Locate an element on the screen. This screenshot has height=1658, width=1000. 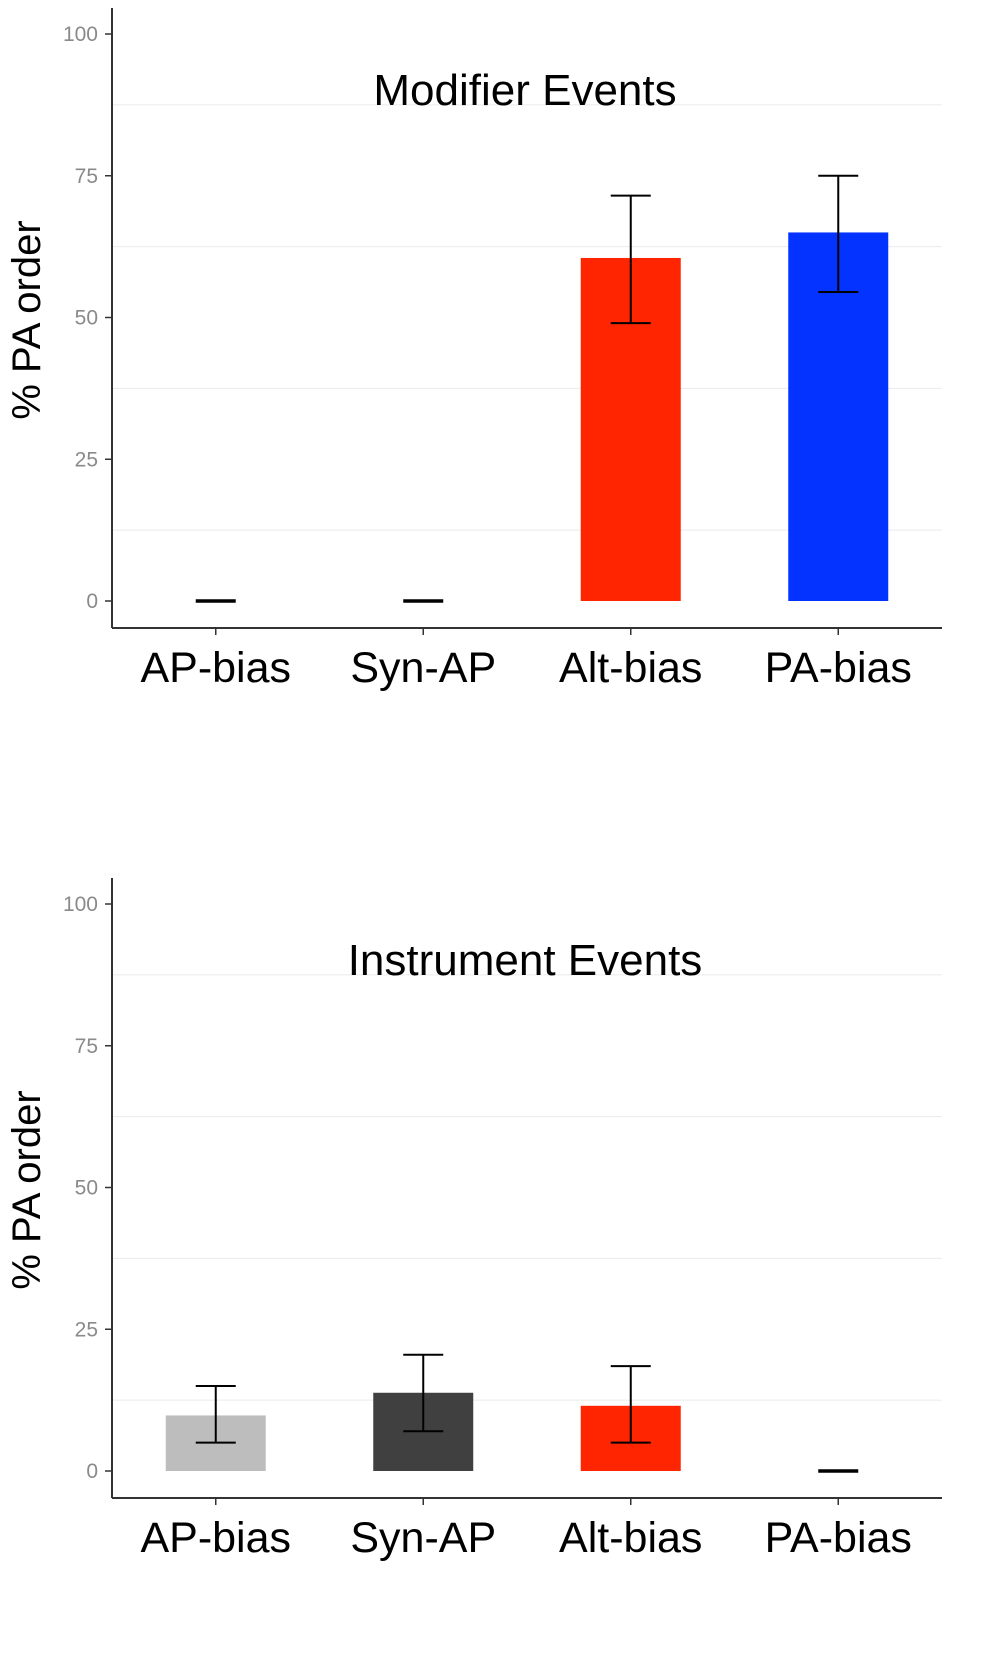
chart-title: Instrument Events is located at coordinates (525, 960).